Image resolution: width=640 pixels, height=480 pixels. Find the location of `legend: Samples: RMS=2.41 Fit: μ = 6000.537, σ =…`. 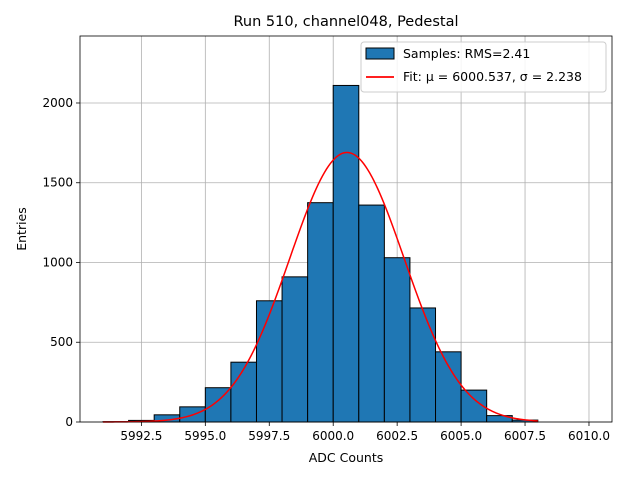

legend: Samples: RMS=2.41 Fit: μ = 6000.537, σ =… is located at coordinates (483, 67).